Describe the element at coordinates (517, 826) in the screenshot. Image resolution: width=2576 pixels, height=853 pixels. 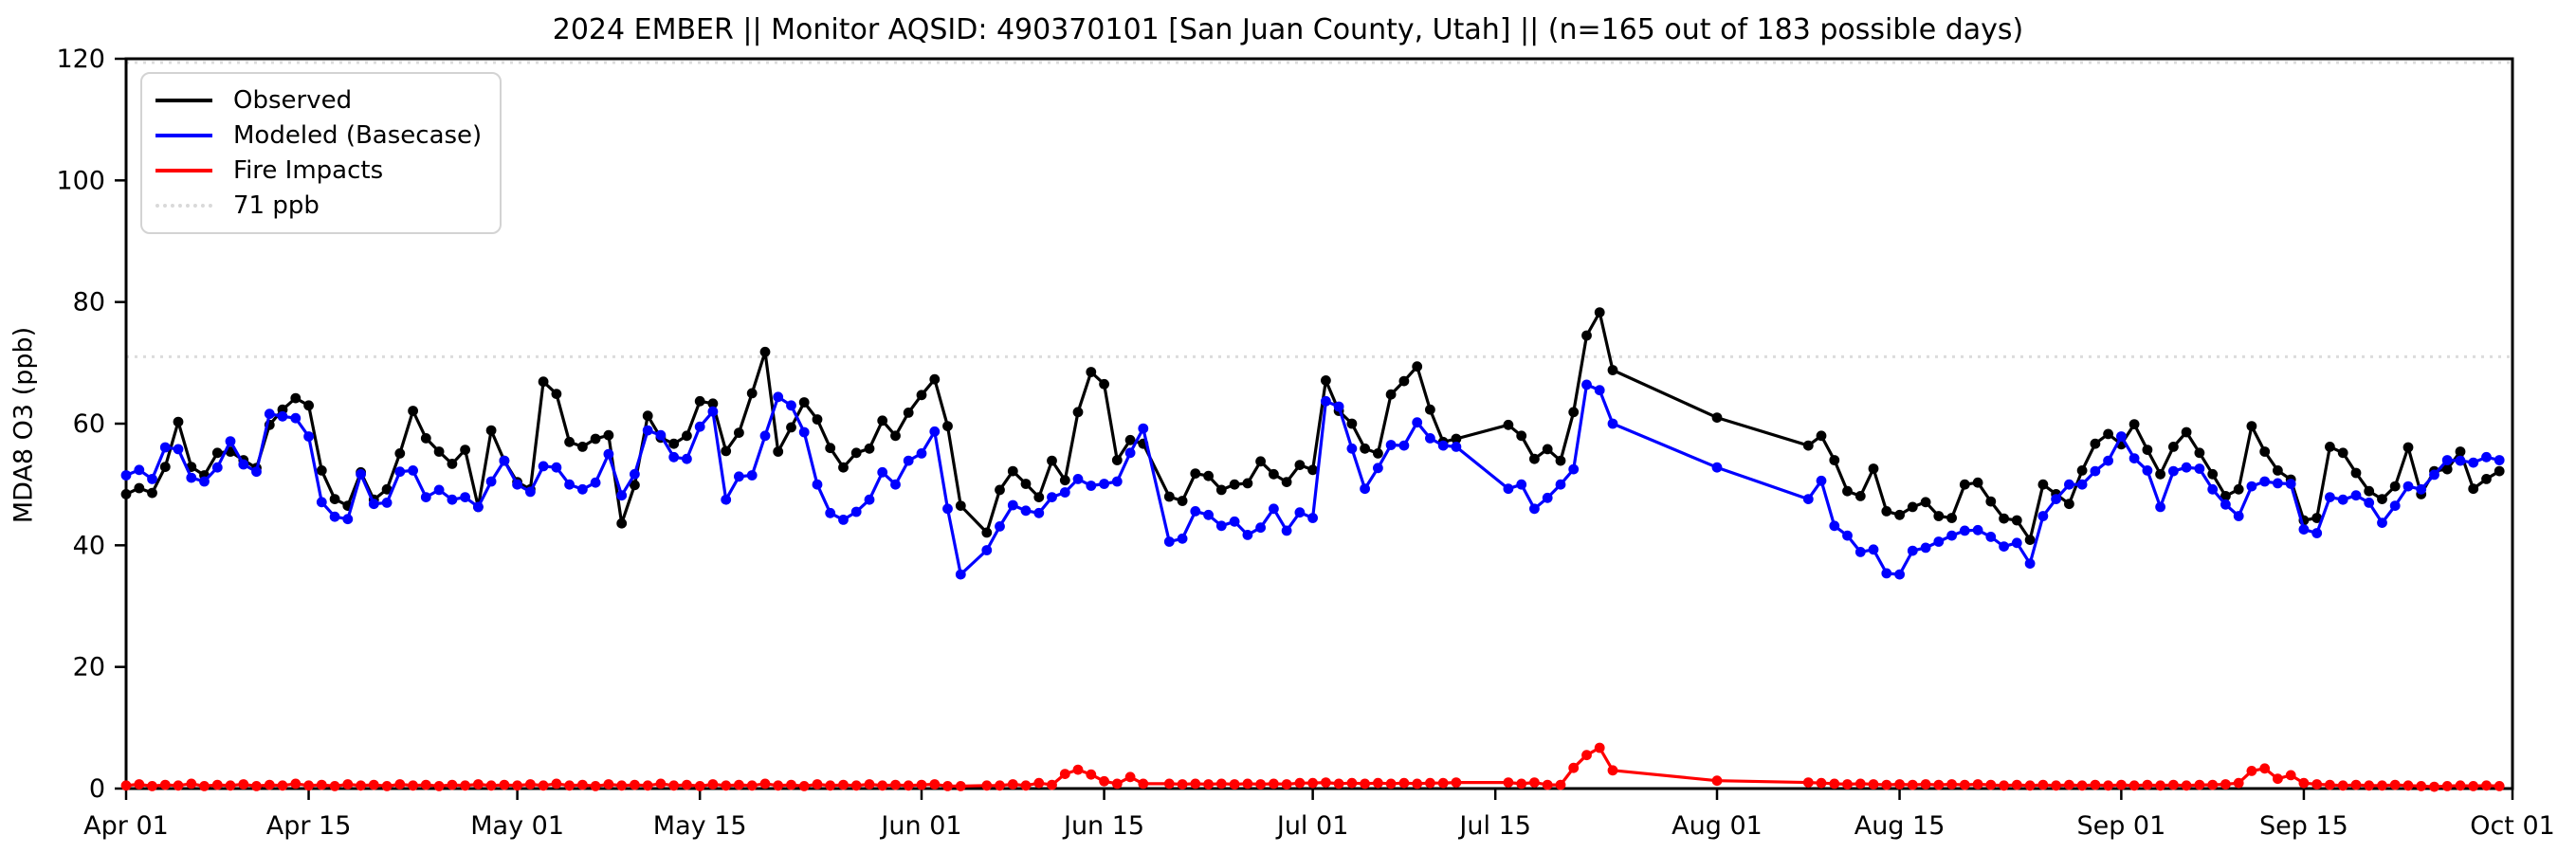
I see `x-tick-label: May 01` at that location.